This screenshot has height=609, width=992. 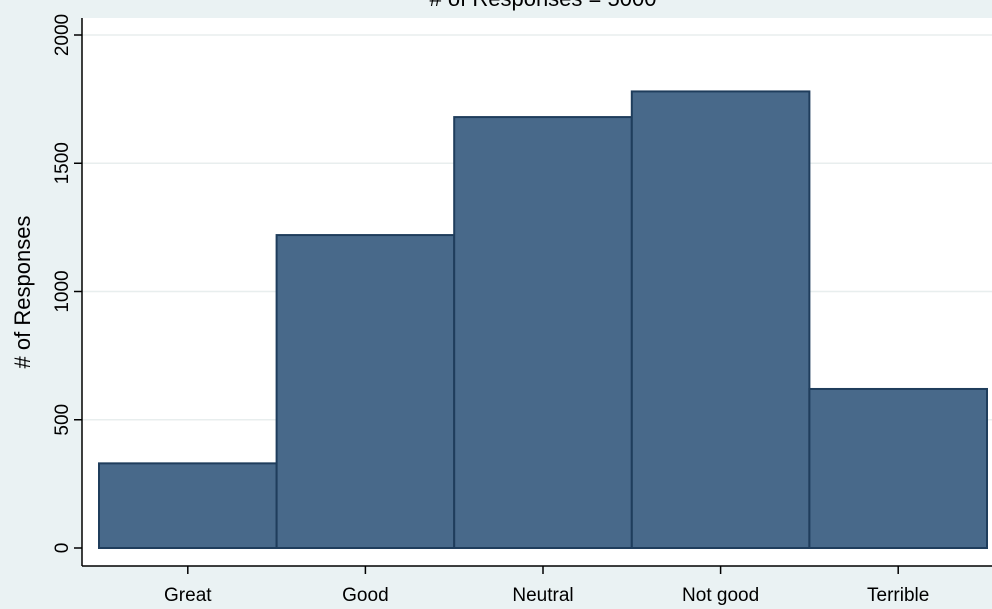 I want to click on y-tick-label: 2000, so click(x=62, y=35).